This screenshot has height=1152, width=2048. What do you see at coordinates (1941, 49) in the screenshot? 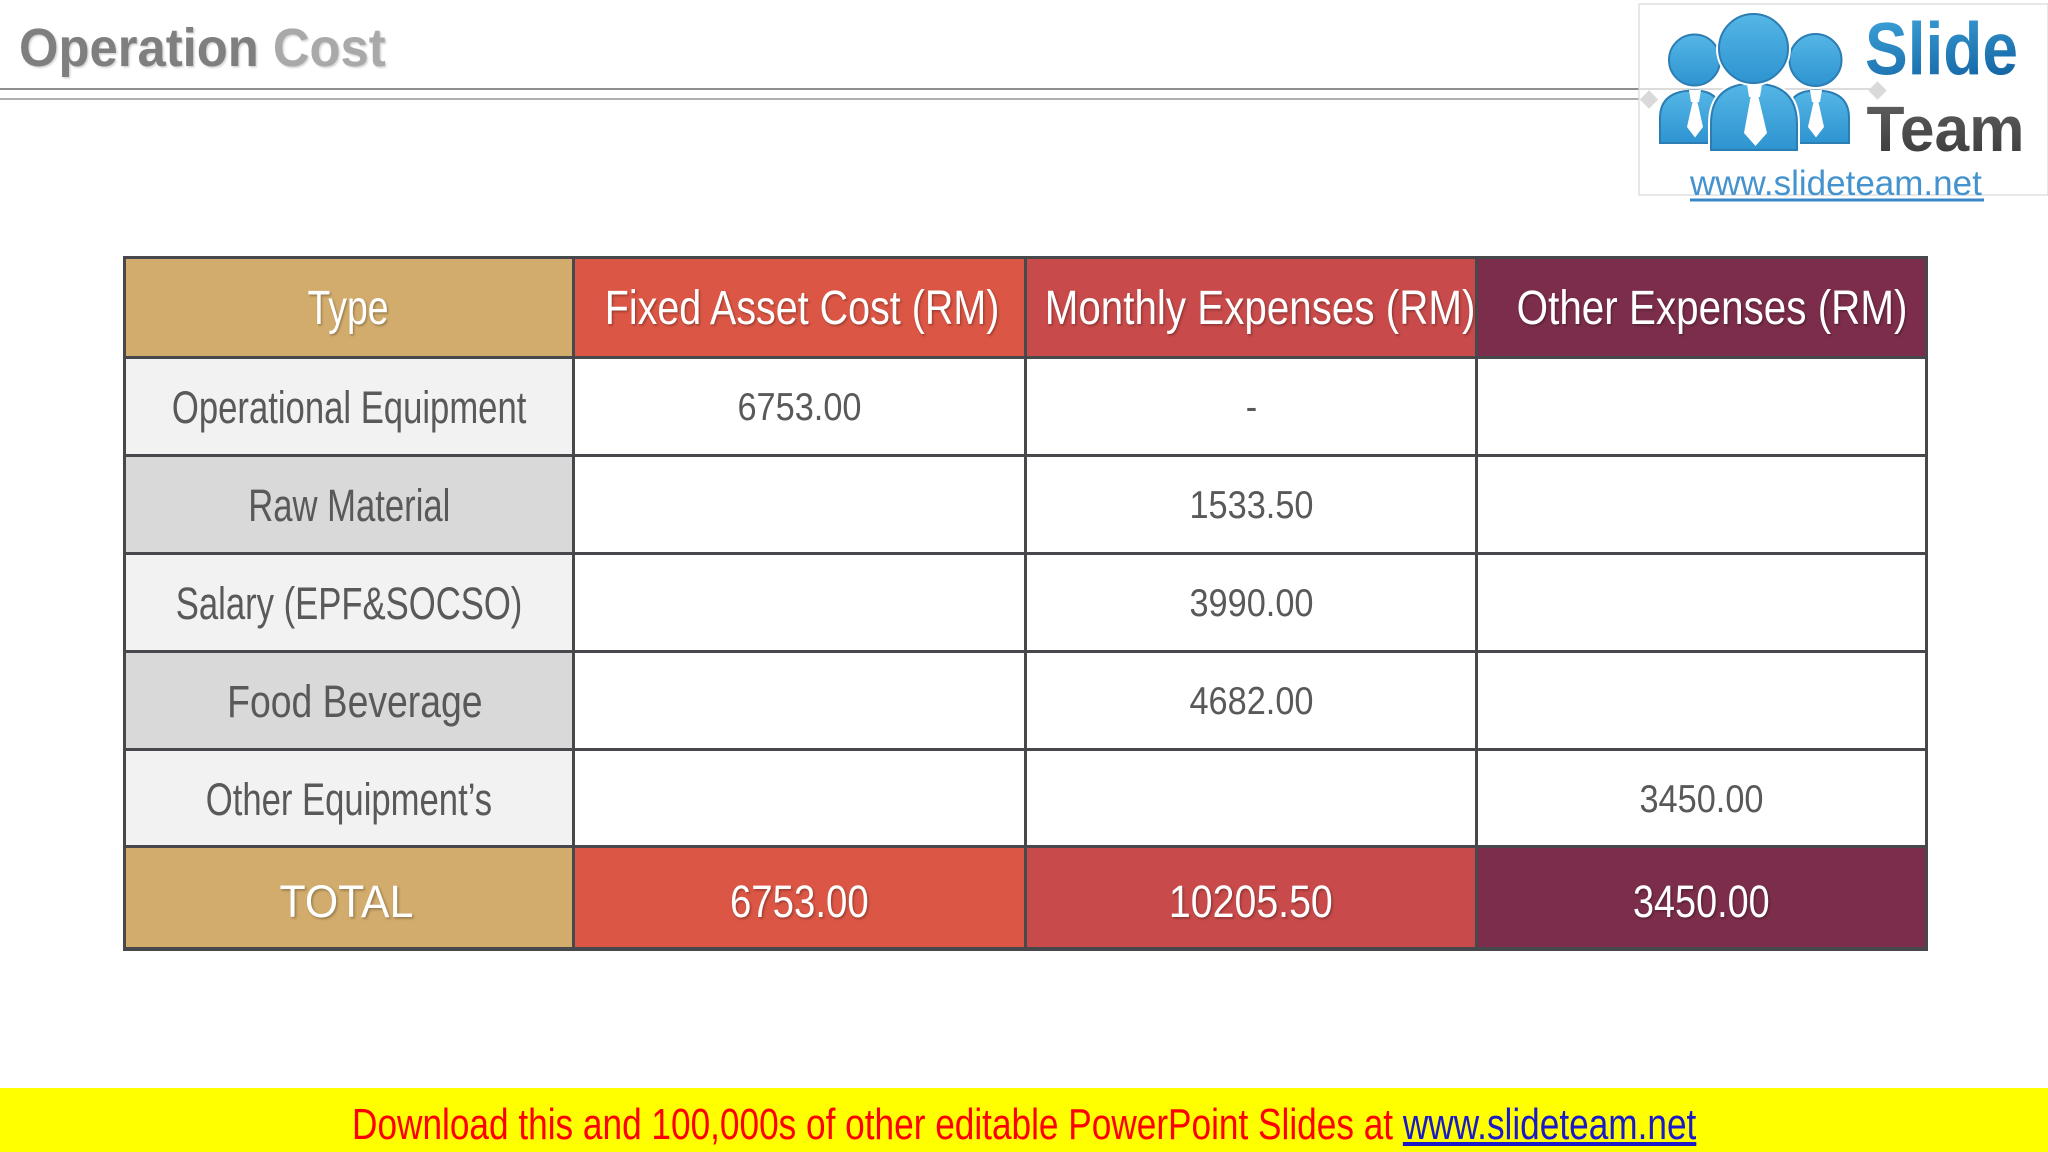
I see `svg-text: Slide` at bounding box center [1941, 49].